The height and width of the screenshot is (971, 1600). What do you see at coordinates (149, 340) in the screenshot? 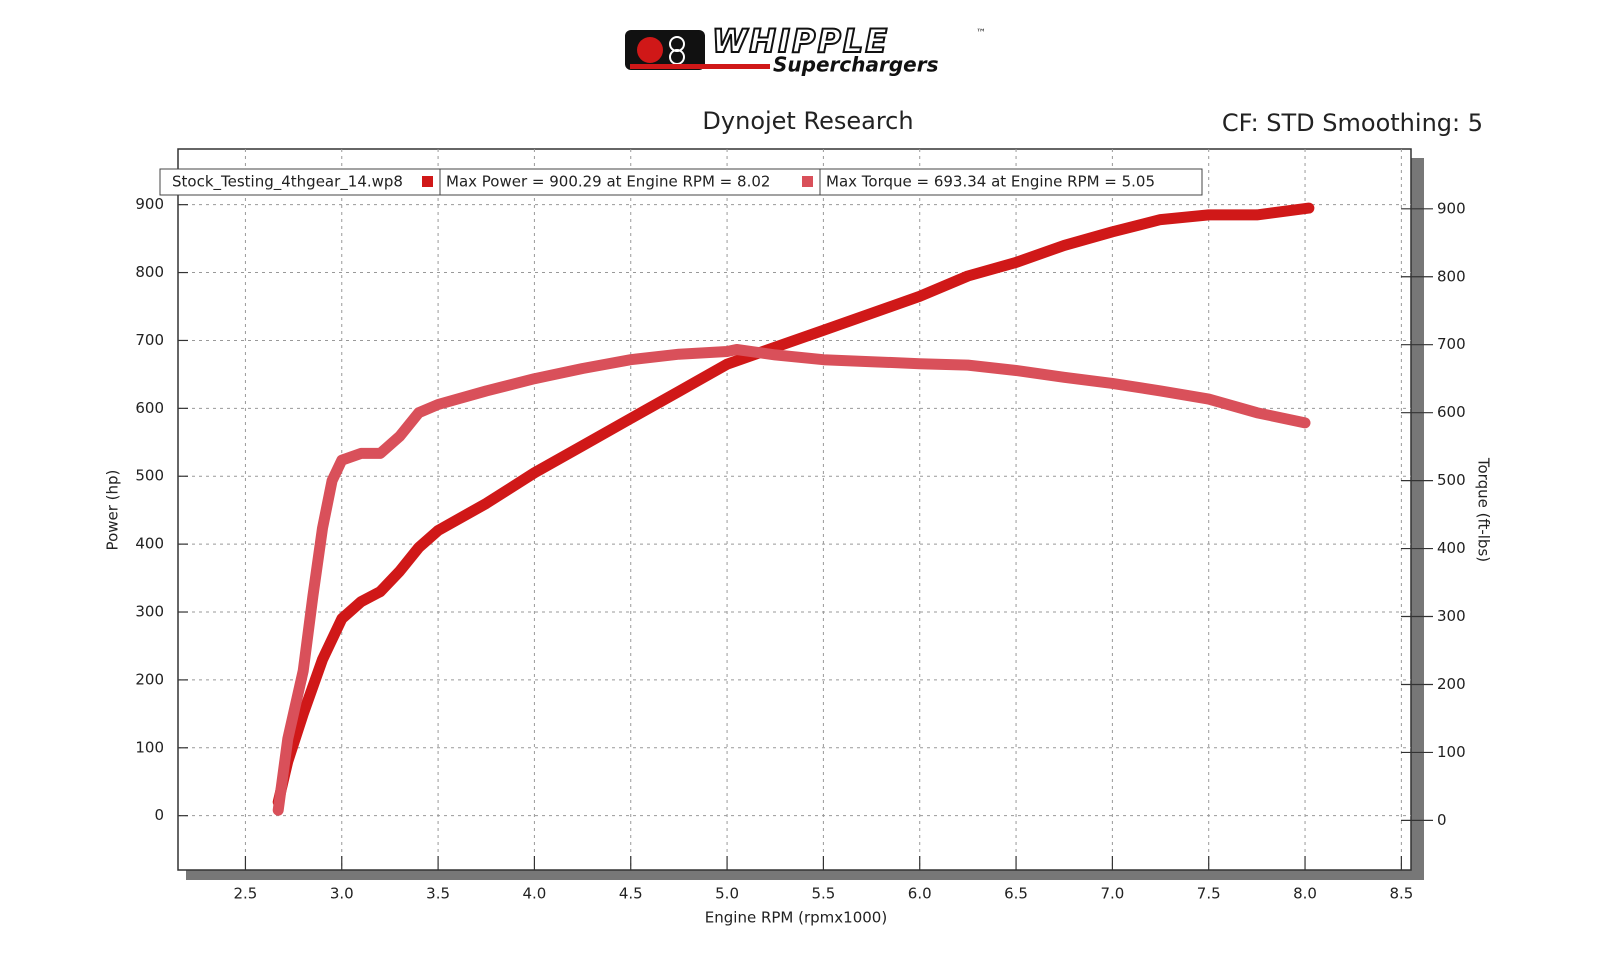
I see `y-tick-label: 700` at bounding box center [149, 340].